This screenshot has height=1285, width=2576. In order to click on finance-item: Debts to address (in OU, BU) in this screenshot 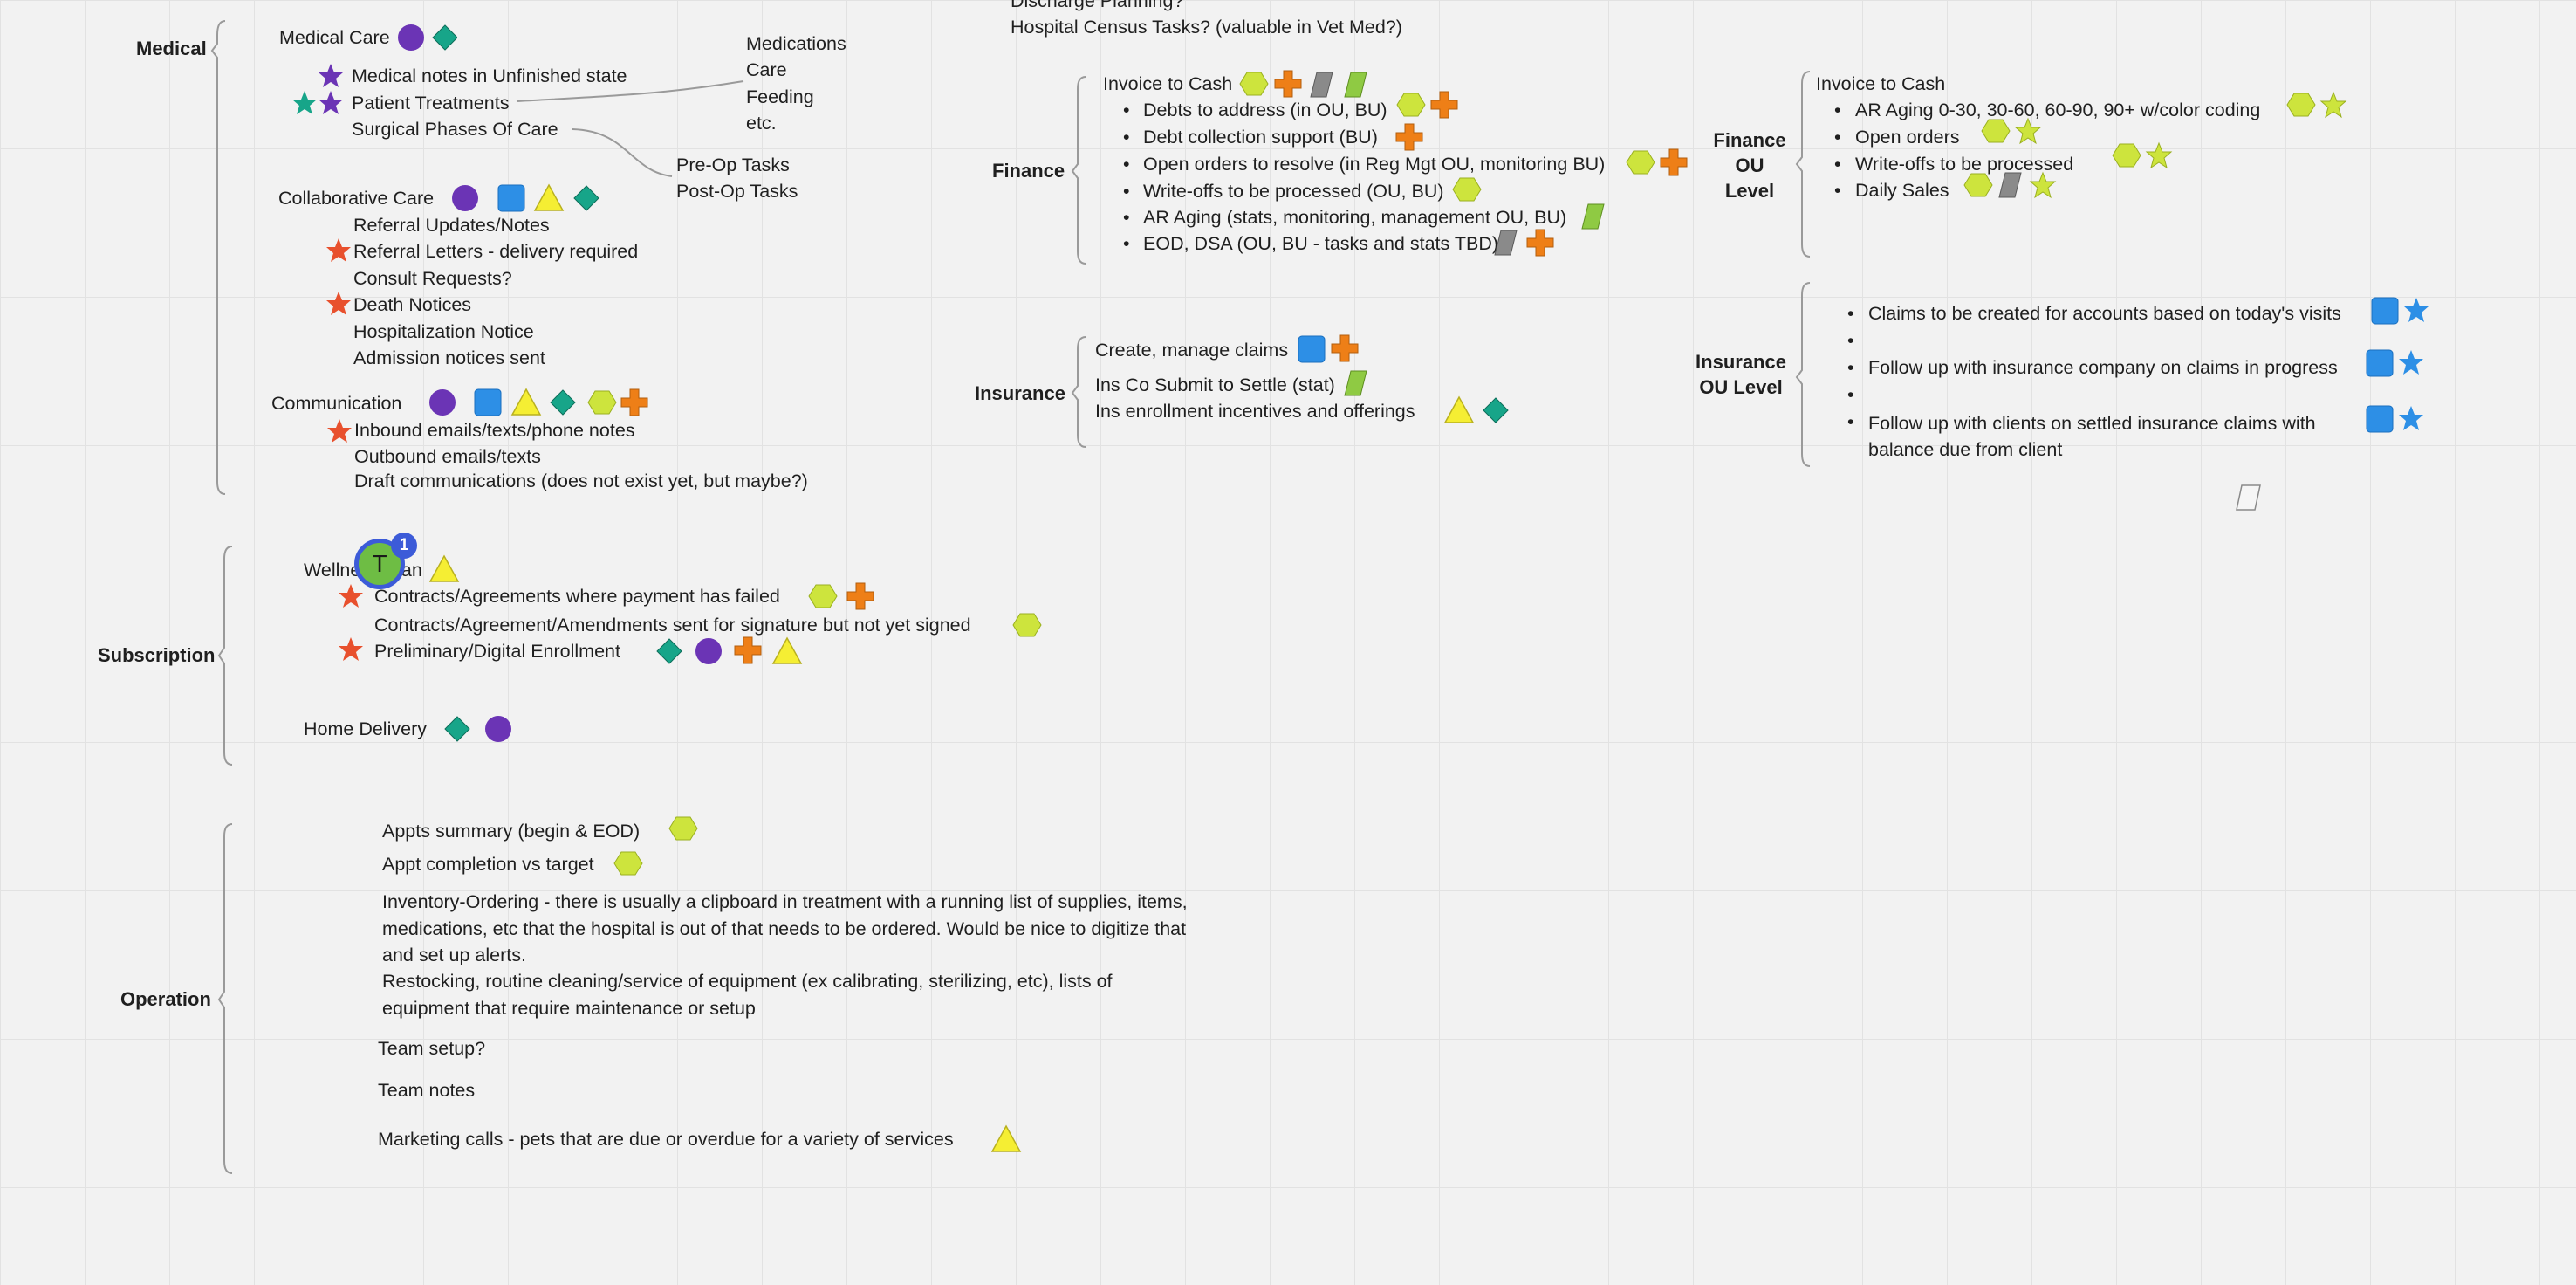, I will do `click(1265, 110)`.